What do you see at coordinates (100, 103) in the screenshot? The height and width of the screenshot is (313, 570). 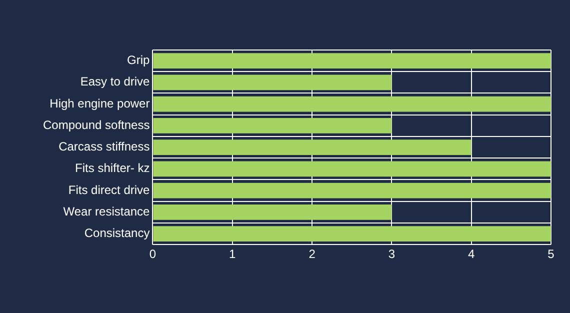 I see `y-tick-label: High engine power` at bounding box center [100, 103].